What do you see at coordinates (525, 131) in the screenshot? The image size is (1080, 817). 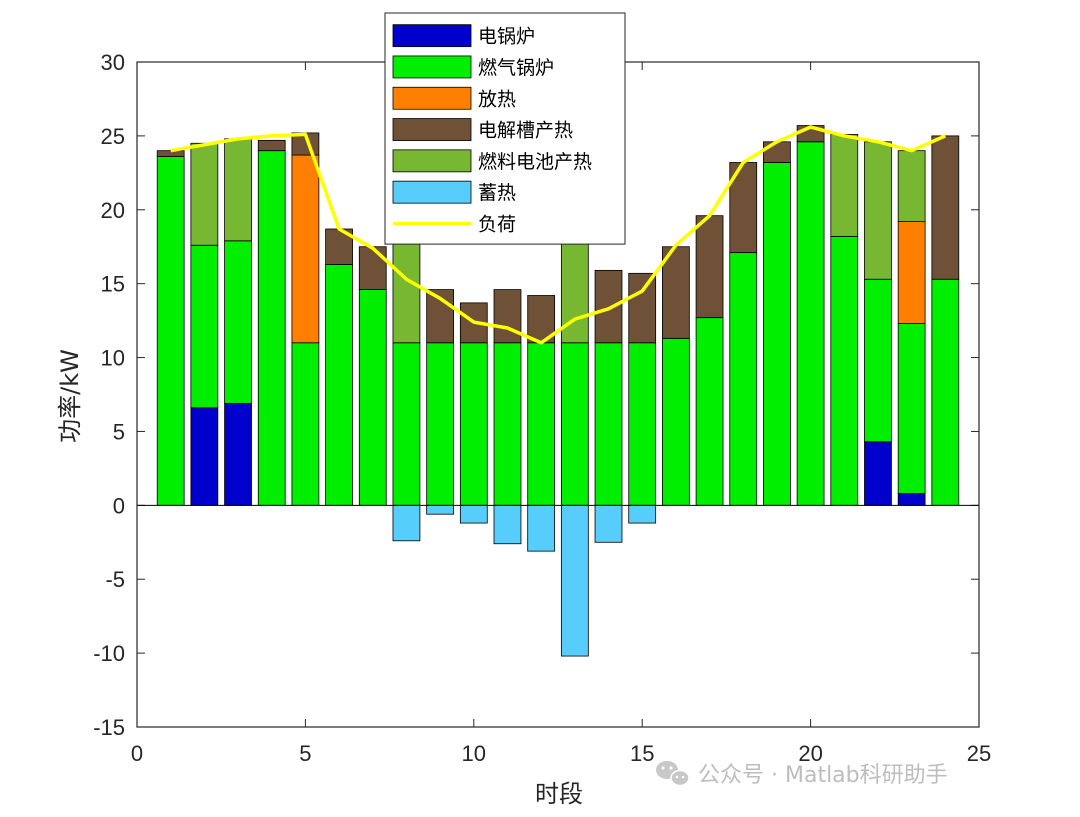 I see `legend-label: 电解槽产热` at bounding box center [525, 131].